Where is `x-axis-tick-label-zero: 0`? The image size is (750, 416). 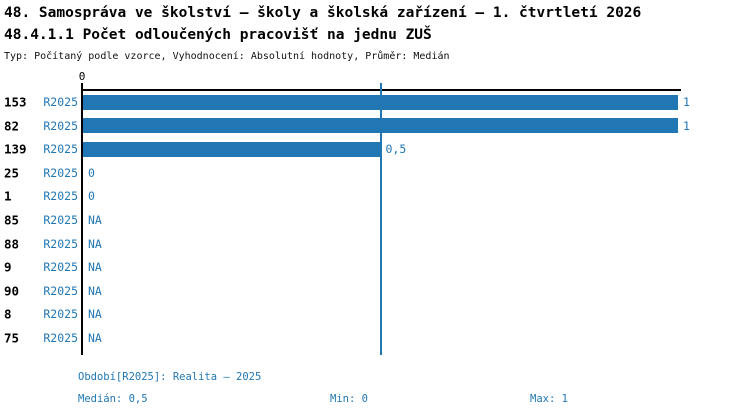 x-axis-tick-label-zero: 0 is located at coordinates (82, 76).